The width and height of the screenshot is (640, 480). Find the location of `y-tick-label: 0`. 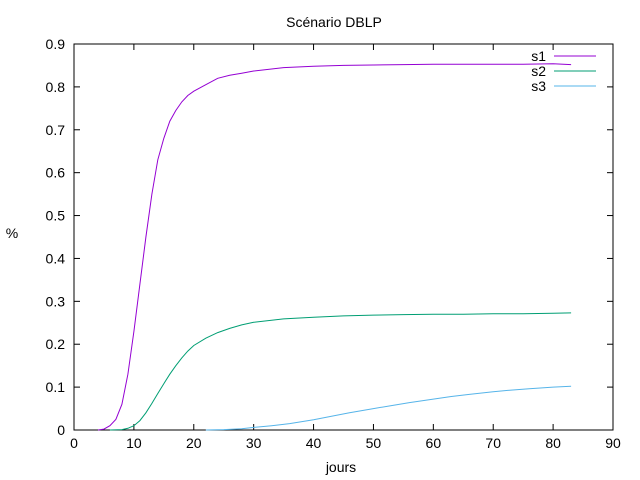

y-tick-label: 0 is located at coordinates (61, 430).